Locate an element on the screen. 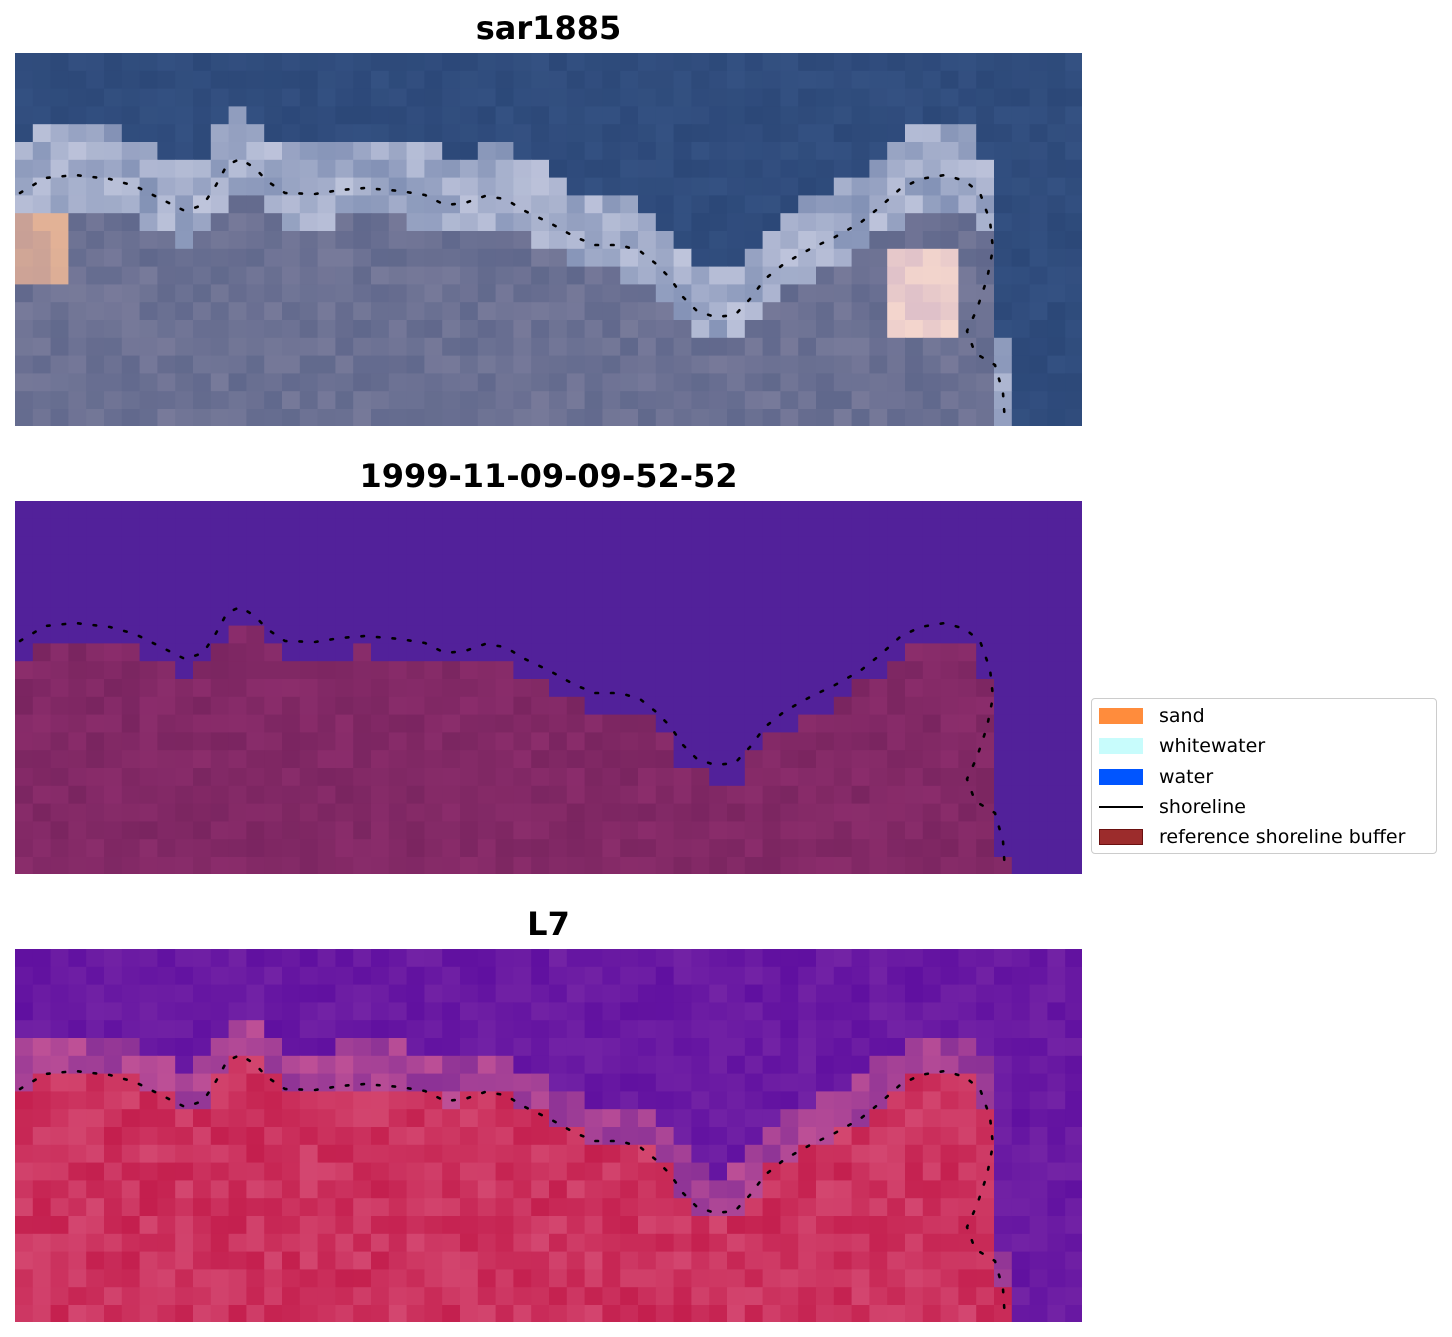 Image resolution: width=1452 pixels, height=1337 pixels. legend-label-water: water is located at coordinates (1186, 777).